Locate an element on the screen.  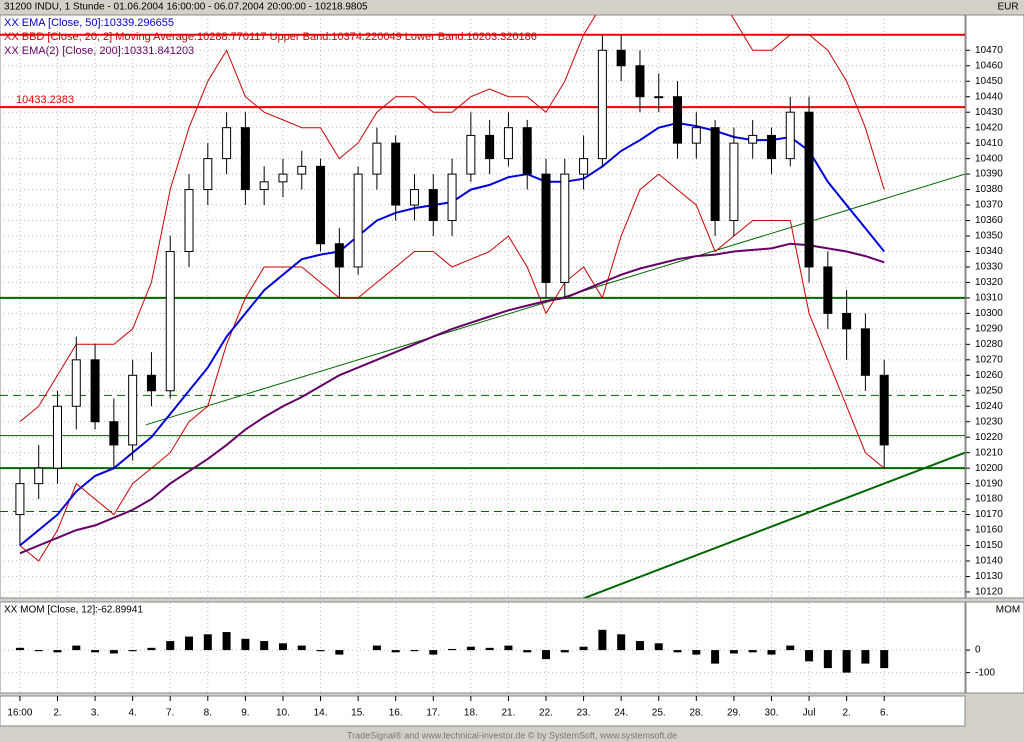
x-tick-label: 28. is located at coordinates (696, 713).